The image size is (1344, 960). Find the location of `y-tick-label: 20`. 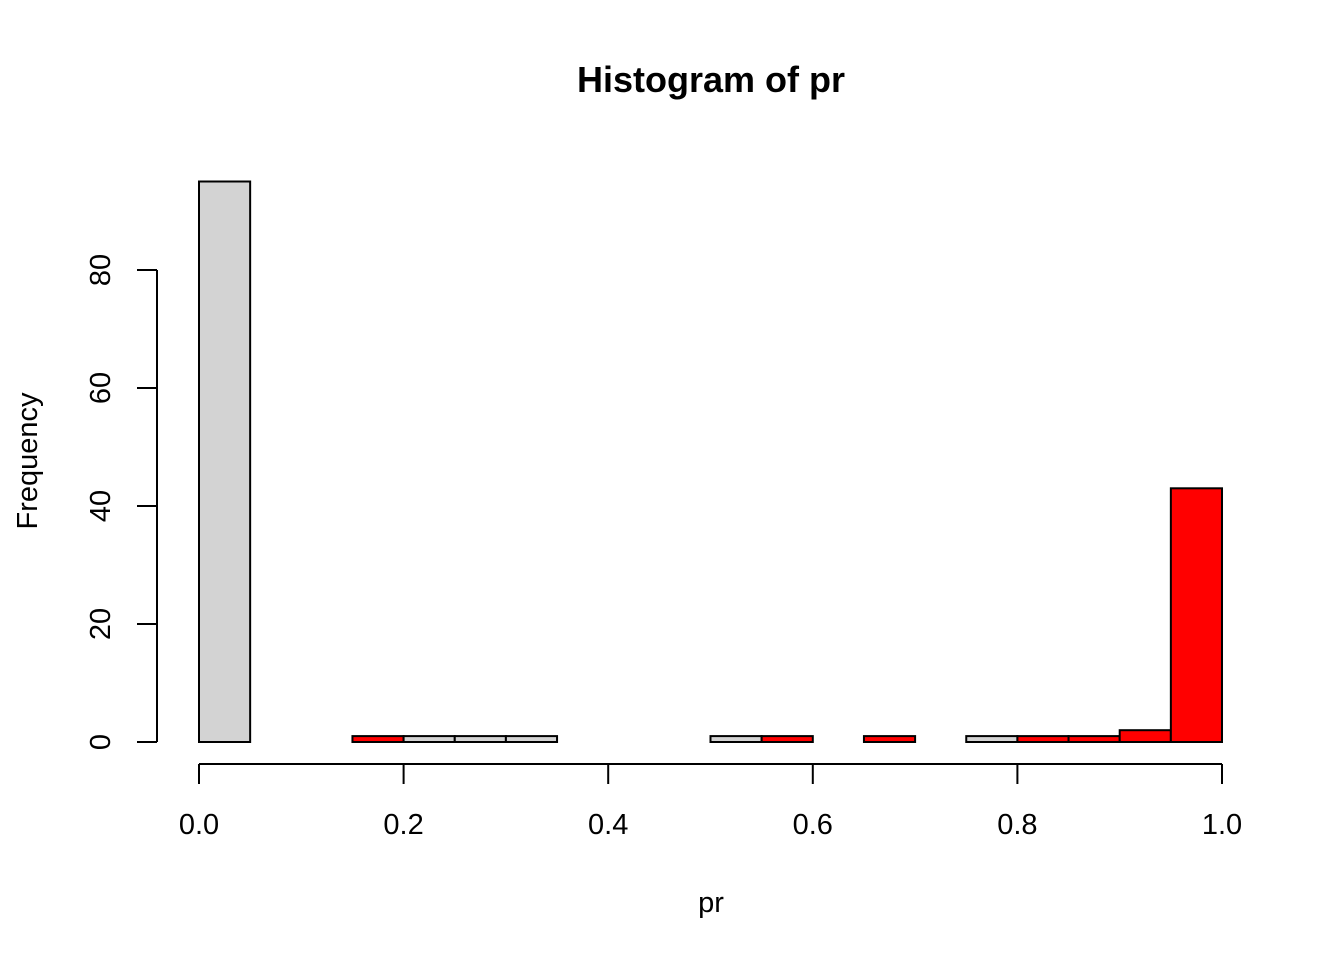

y-tick-label: 20 is located at coordinates (101, 624).